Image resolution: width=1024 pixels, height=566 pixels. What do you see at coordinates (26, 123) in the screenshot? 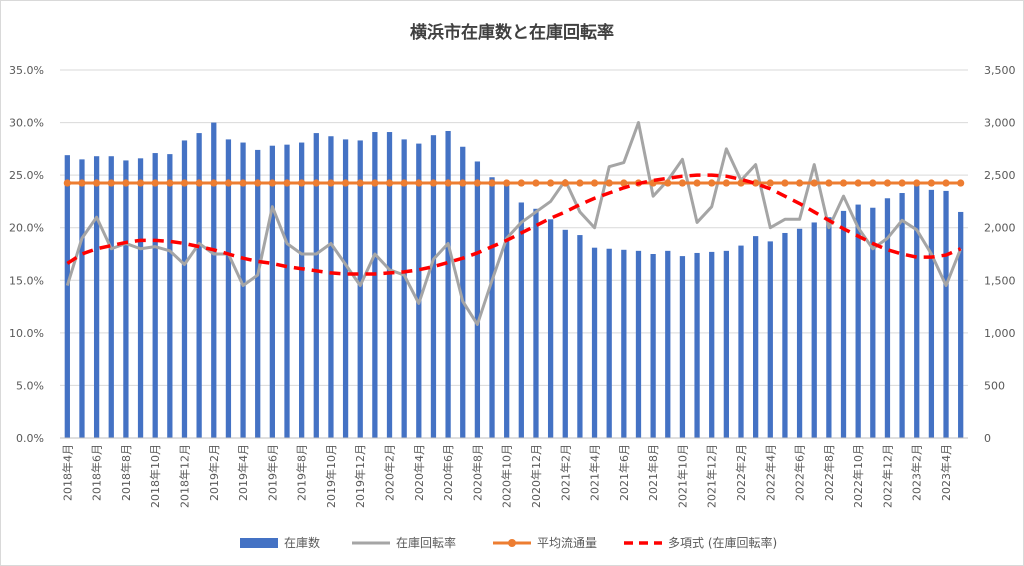
I see `y-left-tick-label: 30.0%` at bounding box center [26, 123].